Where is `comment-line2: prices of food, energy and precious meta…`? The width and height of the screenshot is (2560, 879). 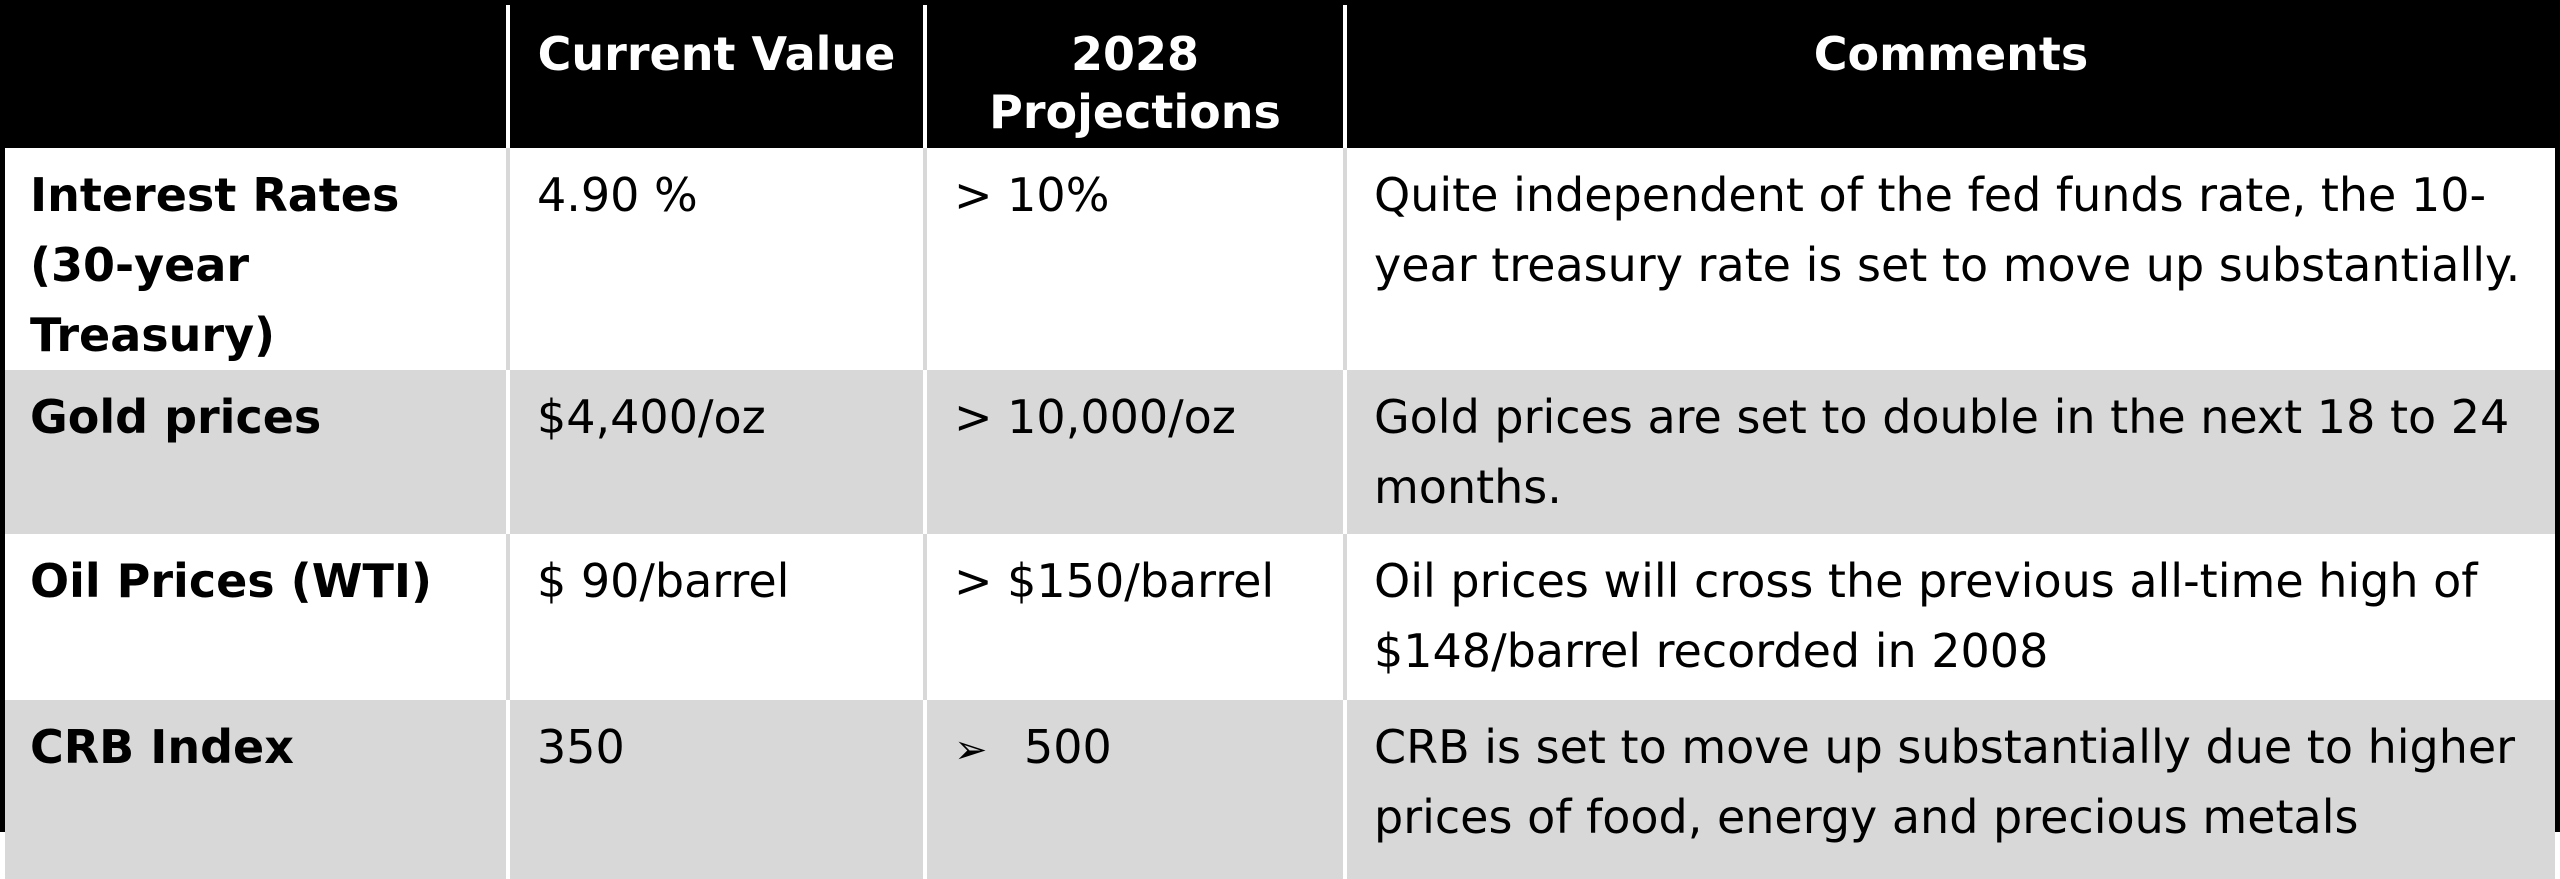
comment-line2: prices of food, energy and precious meta… is located at coordinates (1866, 817).